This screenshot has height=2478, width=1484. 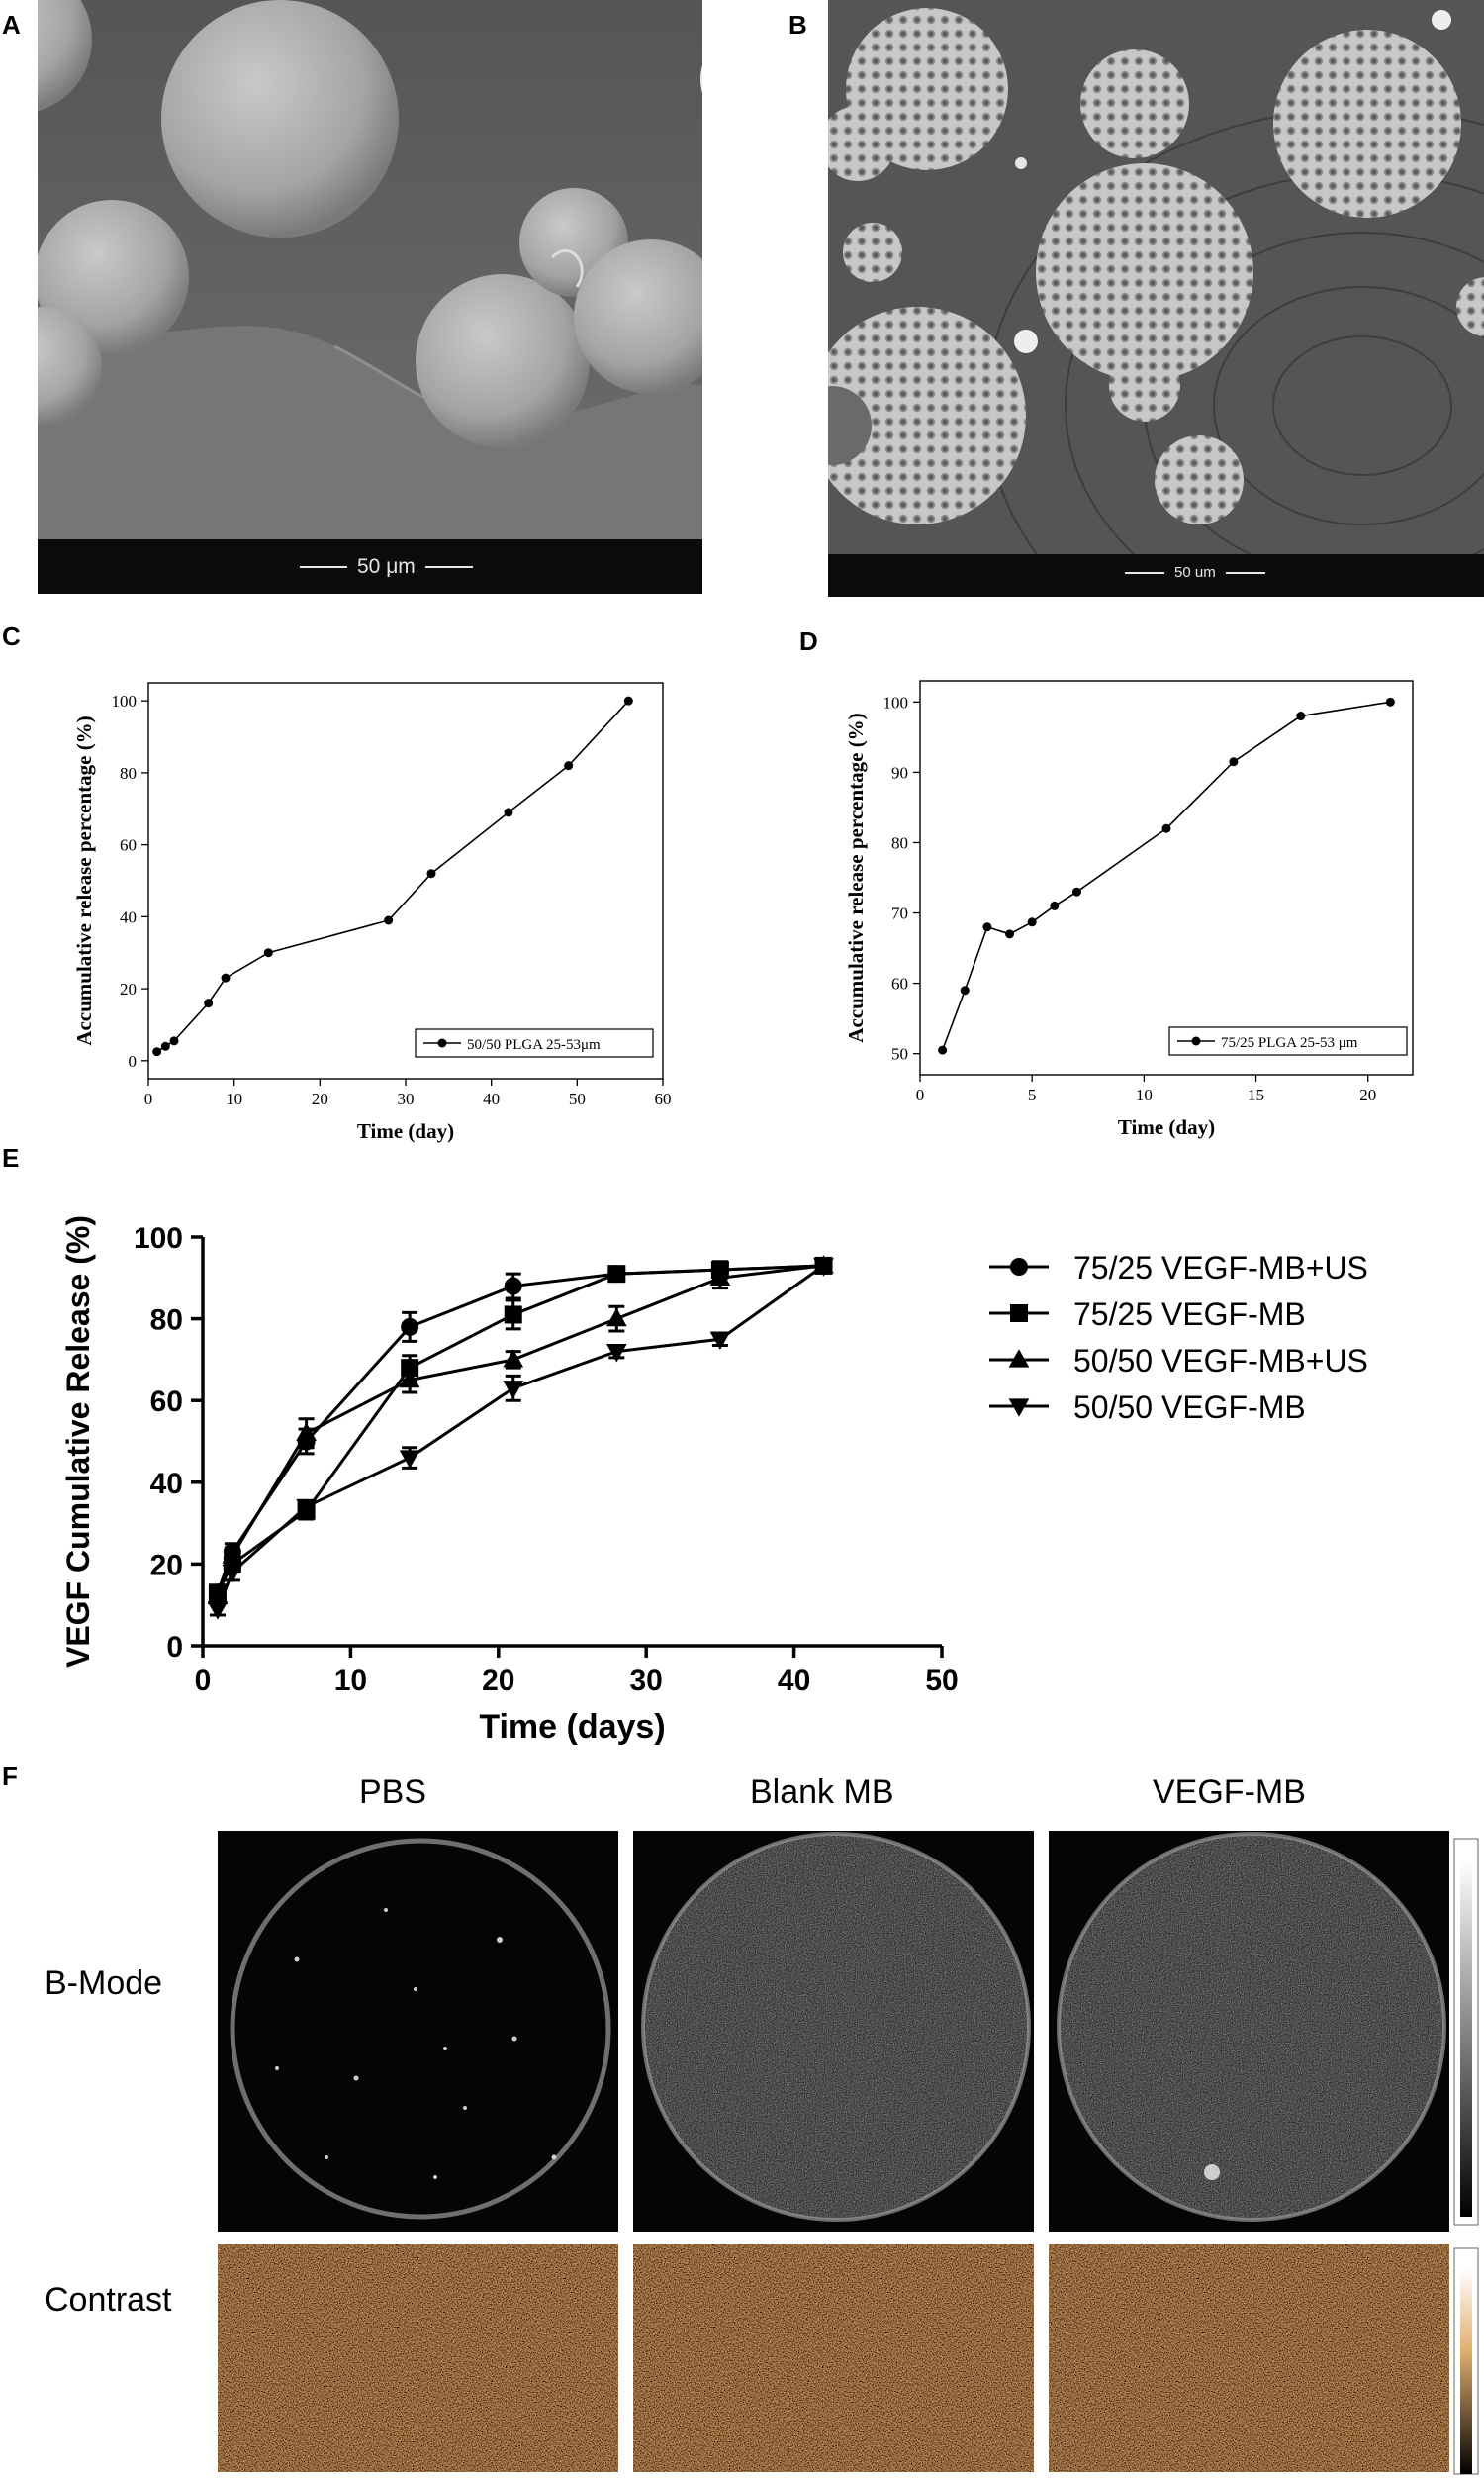 What do you see at coordinates (234, 1099) in the screenshot?
I see `c-x-tick-label: 10` at bounding box center [234, 1099].